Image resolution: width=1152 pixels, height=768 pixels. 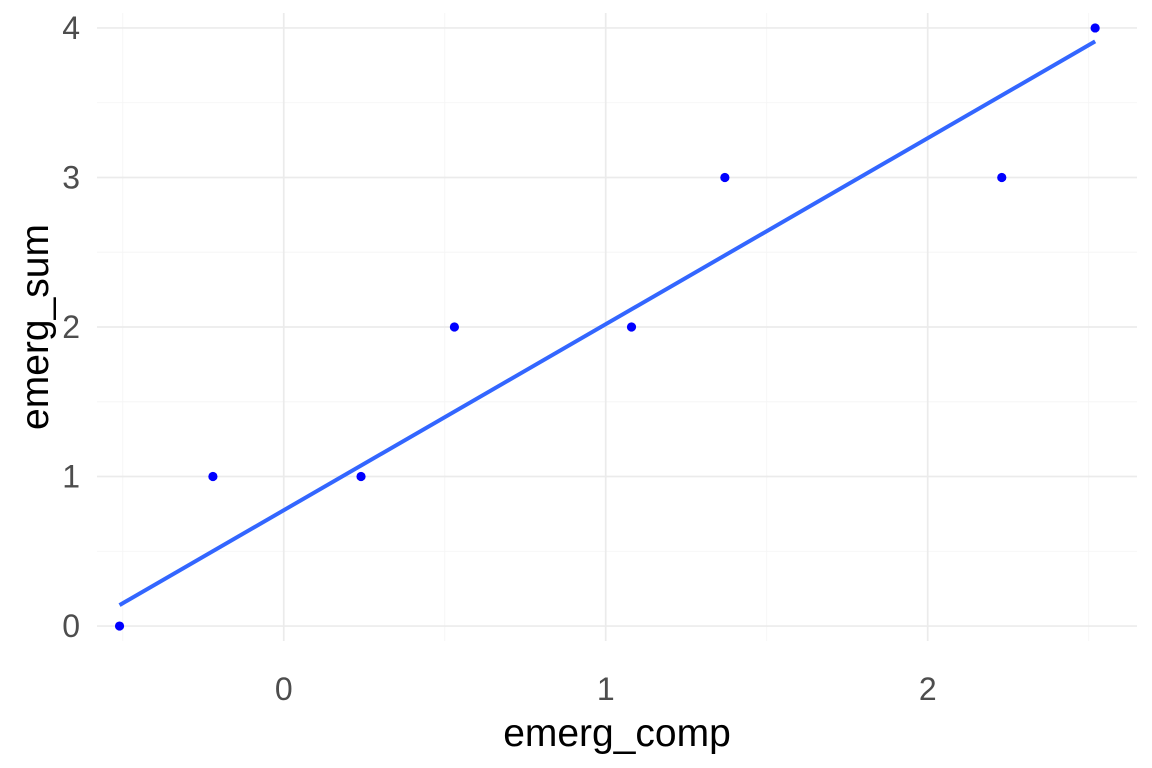 What do you see at coordinates (617, 733) in the screenshot?
I see `x-axis-title: emerg_comp` at bounding box center [617, 733].